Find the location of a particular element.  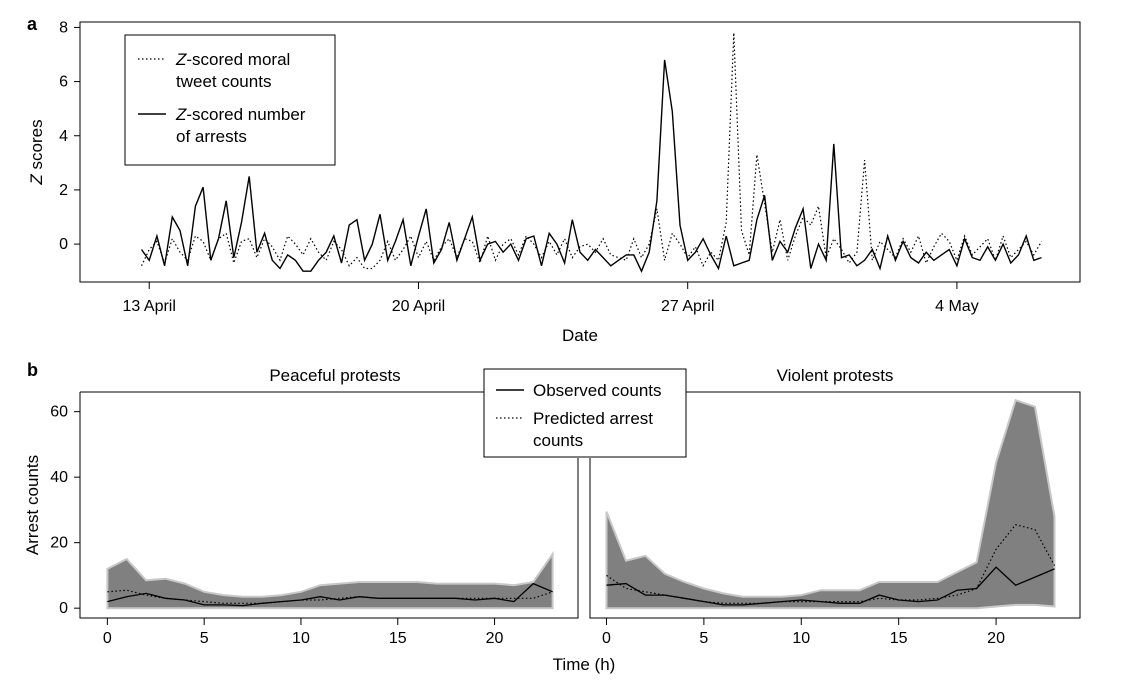

pbl-ytick-label: 20 is located at coordinates (59, 543).